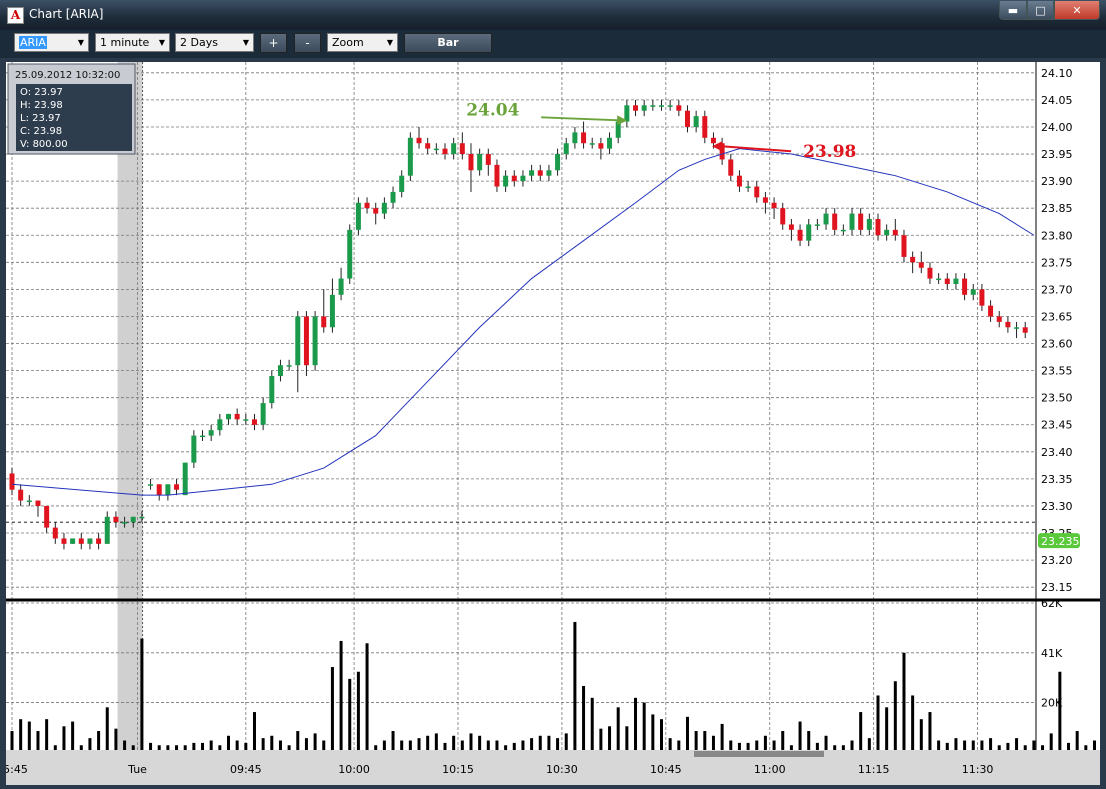 This screenshot has height=789, width=1106. I want to click on range-select: 2 Days ▼, so click(214, 42).